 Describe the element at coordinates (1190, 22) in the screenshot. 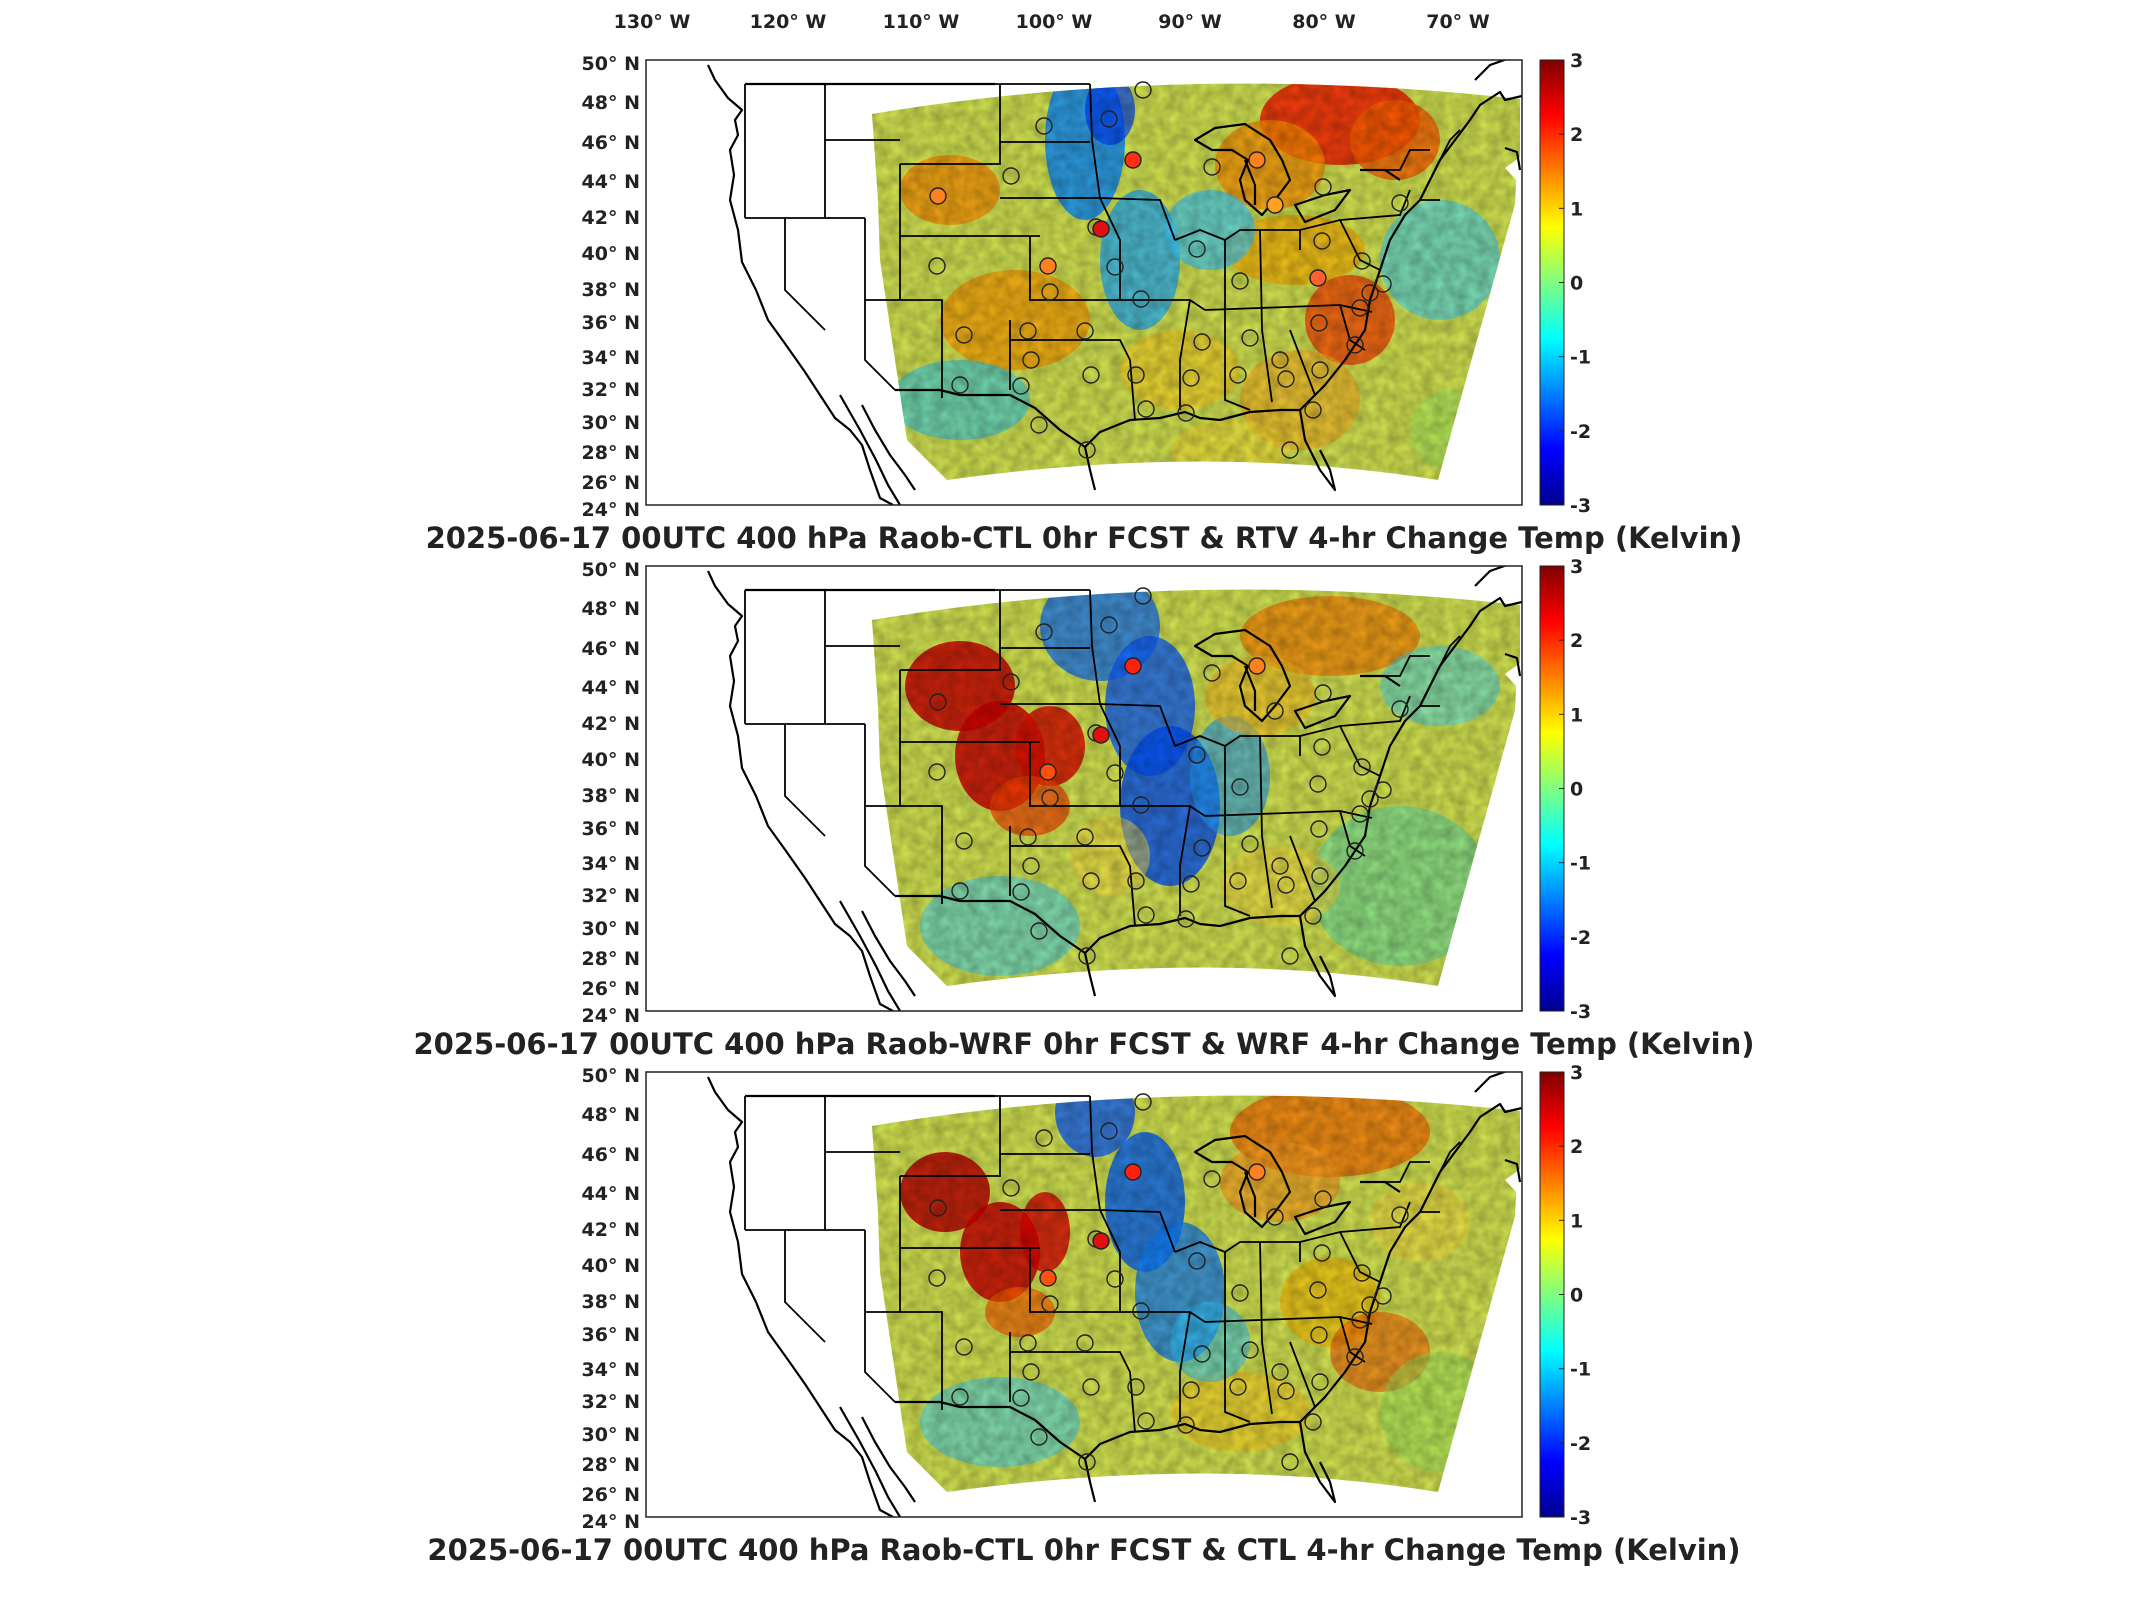

I see `lon-label: 90° W` at that location.